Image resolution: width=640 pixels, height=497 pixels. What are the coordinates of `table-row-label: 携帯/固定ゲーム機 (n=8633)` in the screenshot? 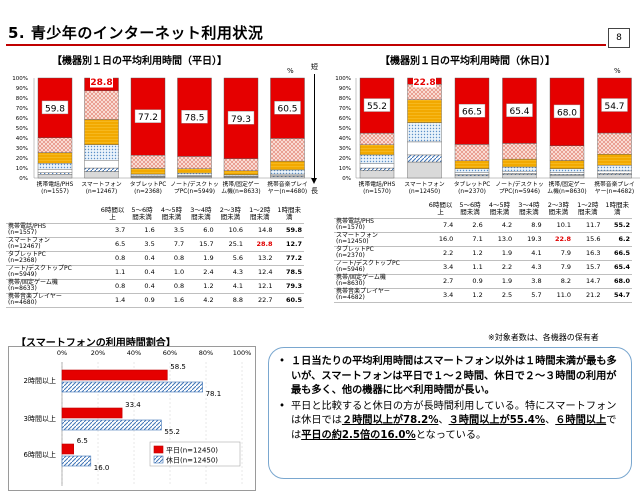 It's located at (52, 286).